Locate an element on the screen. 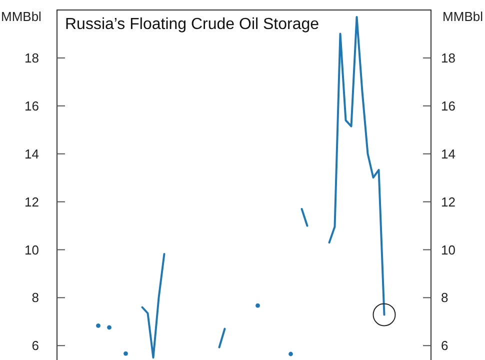 This screenshot has height=360, width=485. y2-tick-label: 8 is located at coordinates (444, 298).